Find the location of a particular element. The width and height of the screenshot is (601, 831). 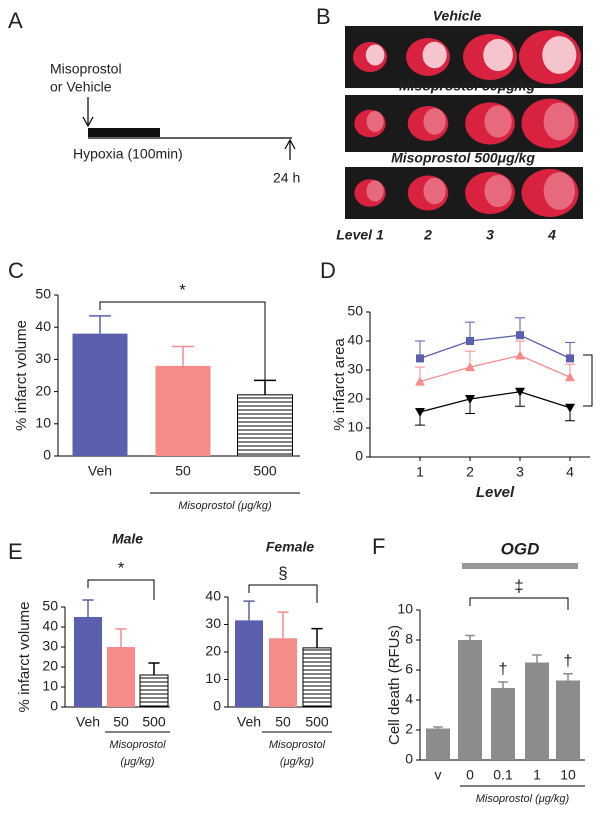

group-title: Misoprostol 50μg/kg is located at coordinates (467, 86).